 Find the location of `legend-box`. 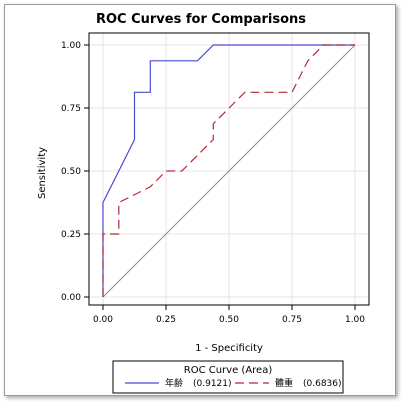

legend-box is located at coordinates (228, 377).